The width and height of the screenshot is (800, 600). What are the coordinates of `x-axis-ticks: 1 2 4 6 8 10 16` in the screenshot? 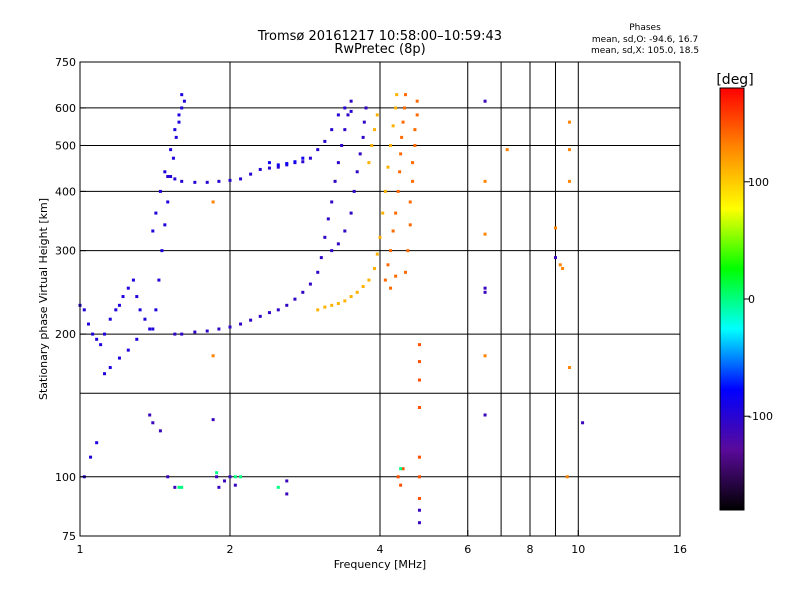 It's located at (382, 543).